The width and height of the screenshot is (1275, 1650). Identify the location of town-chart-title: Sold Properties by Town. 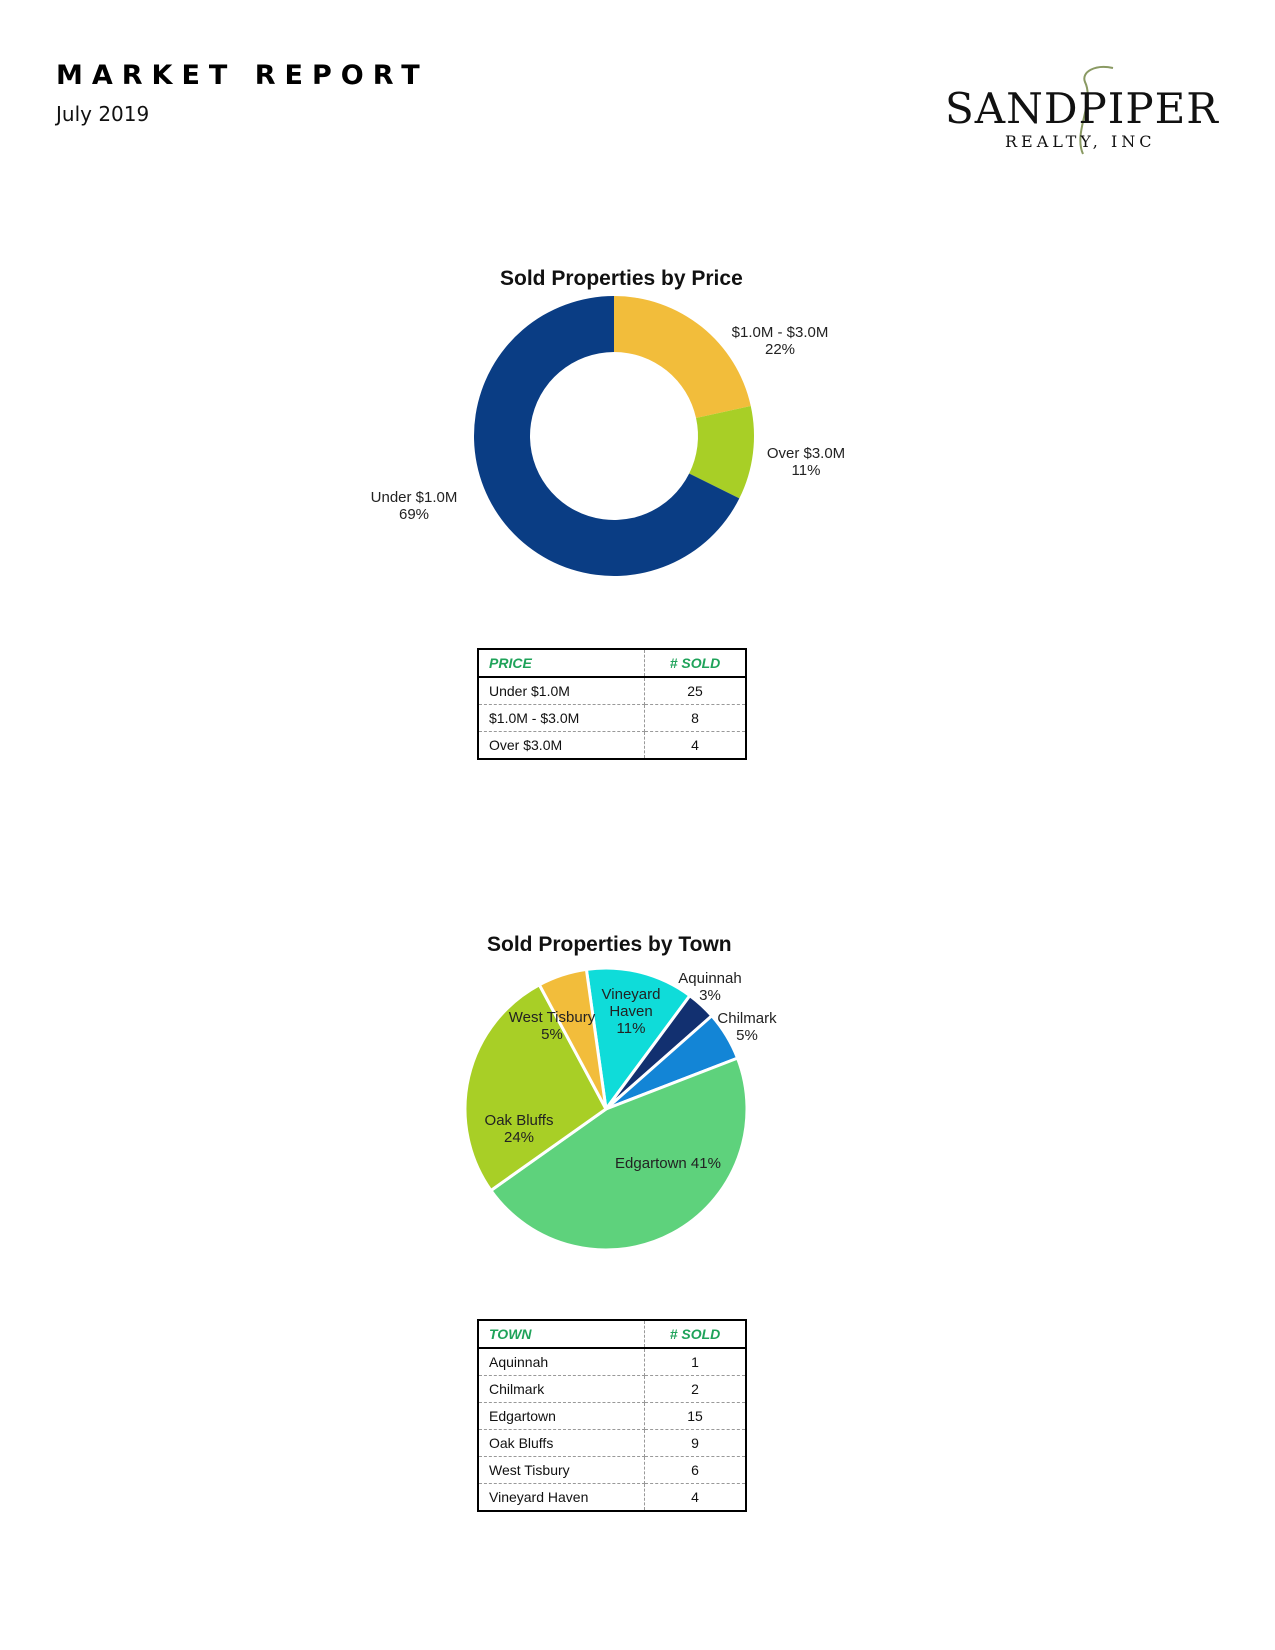
(609, 944).